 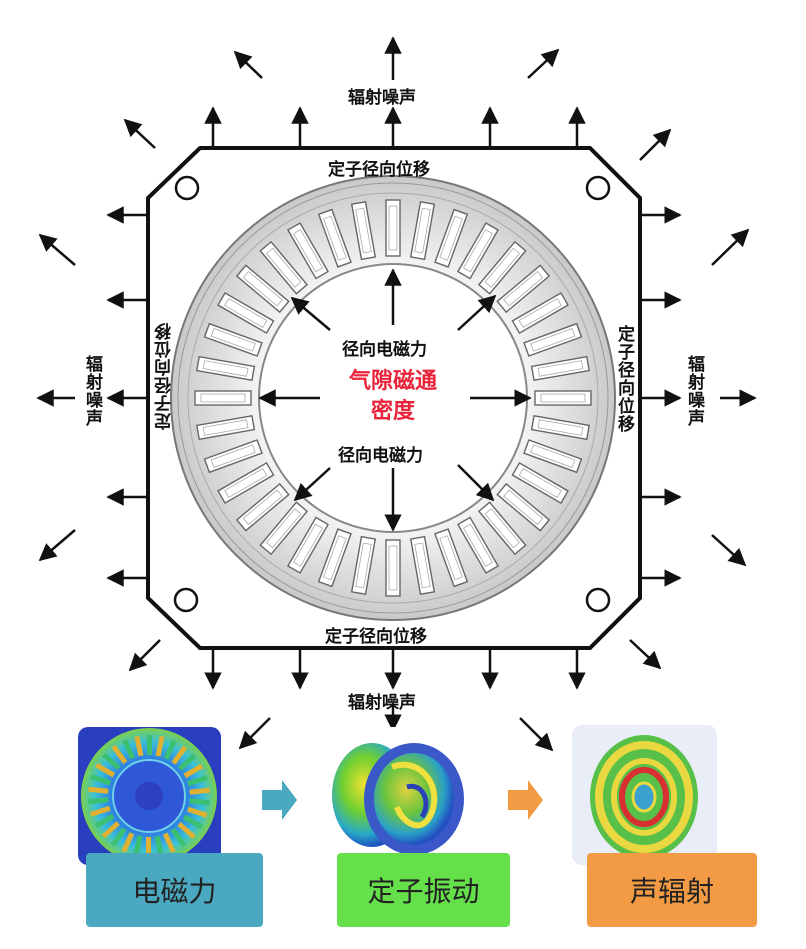 What do you see at coordinates (694, 391) in the screenshot?
I see `radiation-noise-label-right: 辐射噪声` at bounding box center [694, 391].